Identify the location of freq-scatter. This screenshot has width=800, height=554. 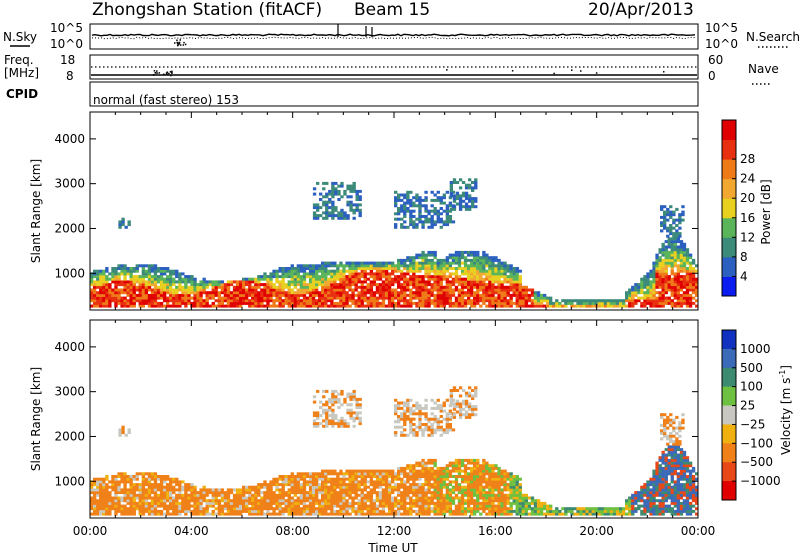
(596, 73).